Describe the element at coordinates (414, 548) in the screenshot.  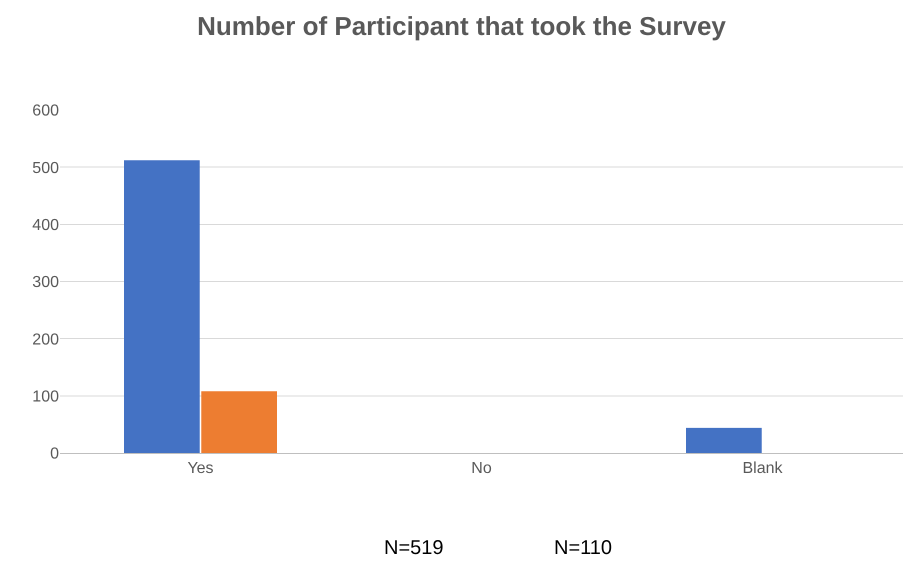
I see `text: N=519` at that location.